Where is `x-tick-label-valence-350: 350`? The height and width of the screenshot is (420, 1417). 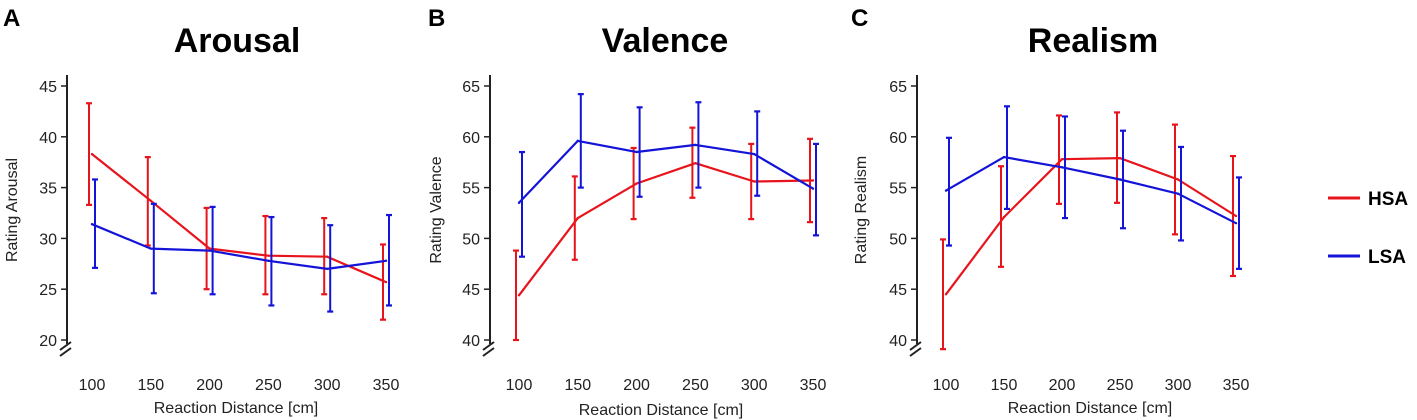
x-tick-label-valence-350: 350 is located at coordinates (813, 385).